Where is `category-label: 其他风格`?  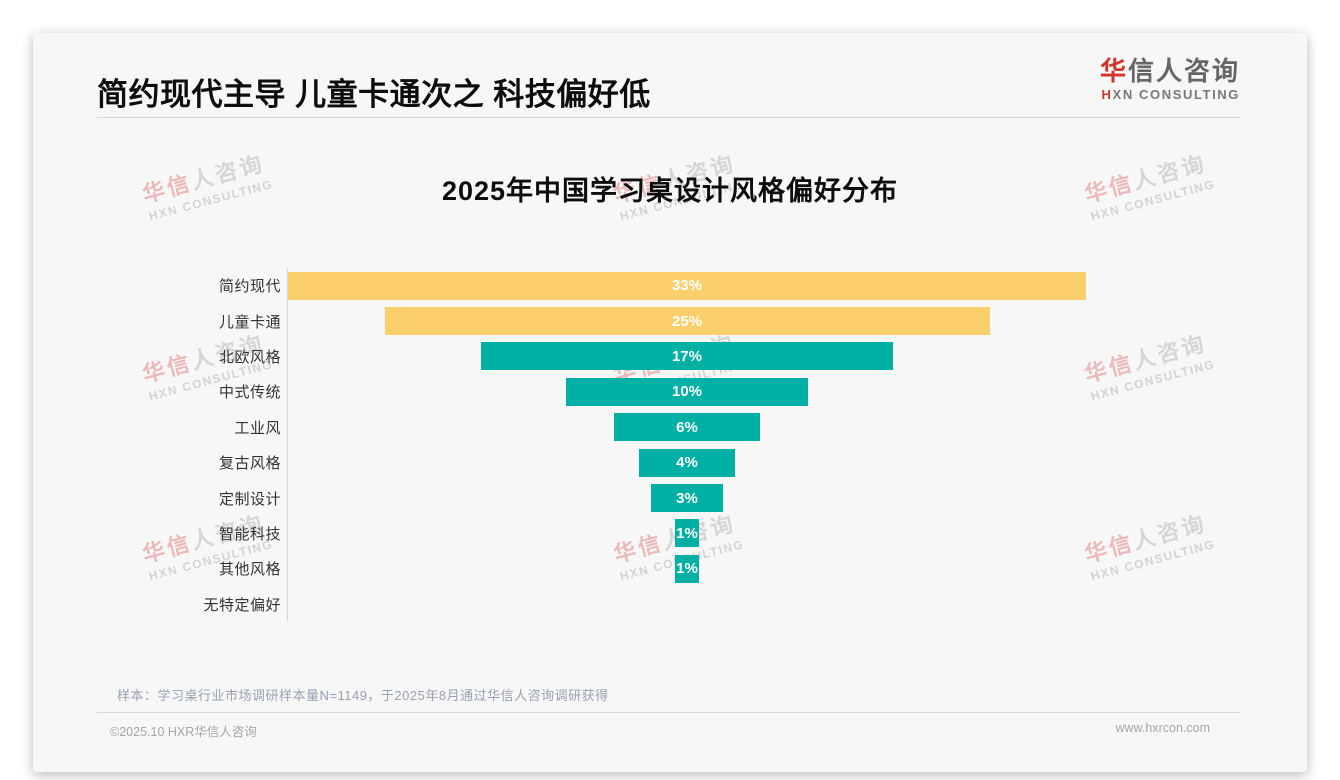 category-label: 其他风格 is located at coordinates (249, 570).